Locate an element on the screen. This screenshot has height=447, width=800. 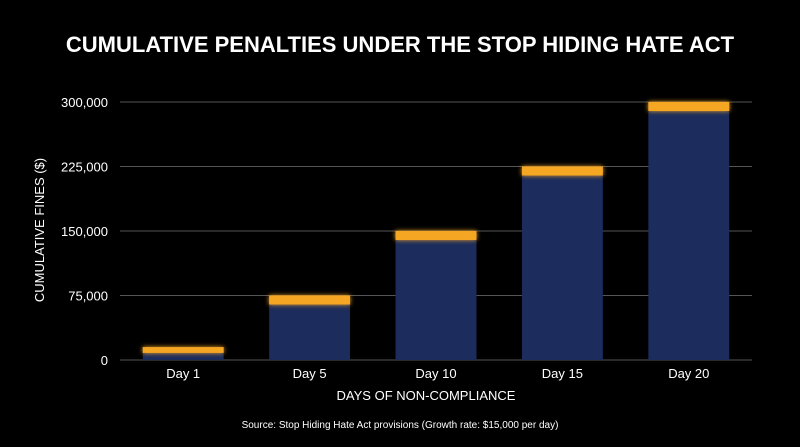
x-tick-label: Day 1 is located at coordinates (183, 373).